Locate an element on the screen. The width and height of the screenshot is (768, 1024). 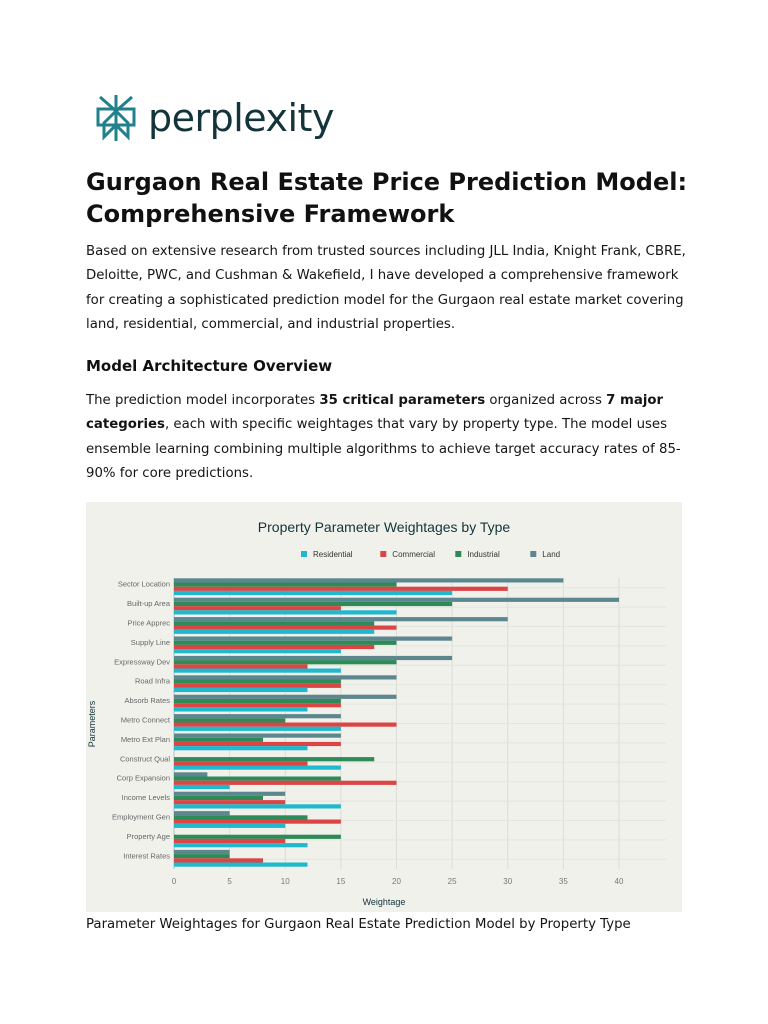
chart-title: Property Parameter Weightages by Type is located at coordinates (384, 527).